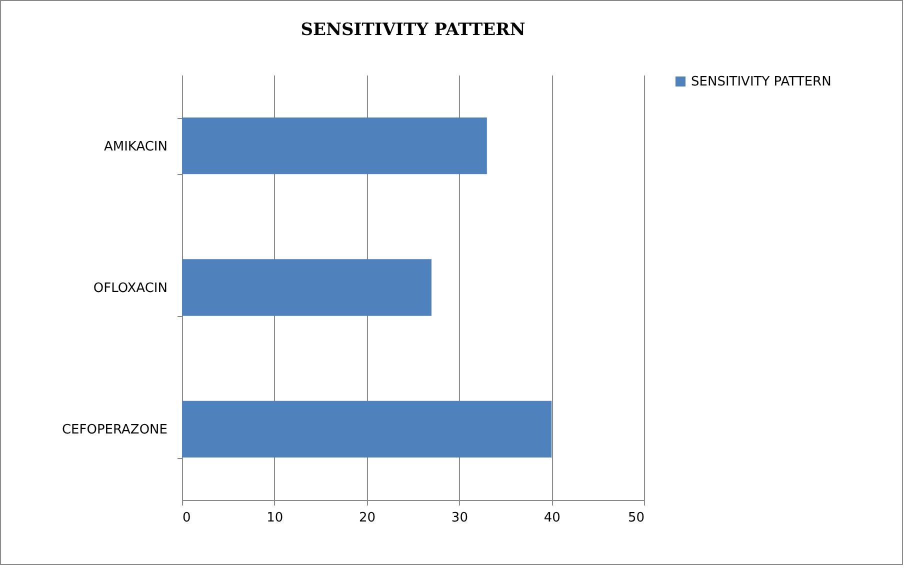 Image resolution: width=907 pixels, height=569 pixels. What do you see at coordinates (552, 518) in the screenshot?
I see `x-tick-label: 40` at bounding box center [552, 518].